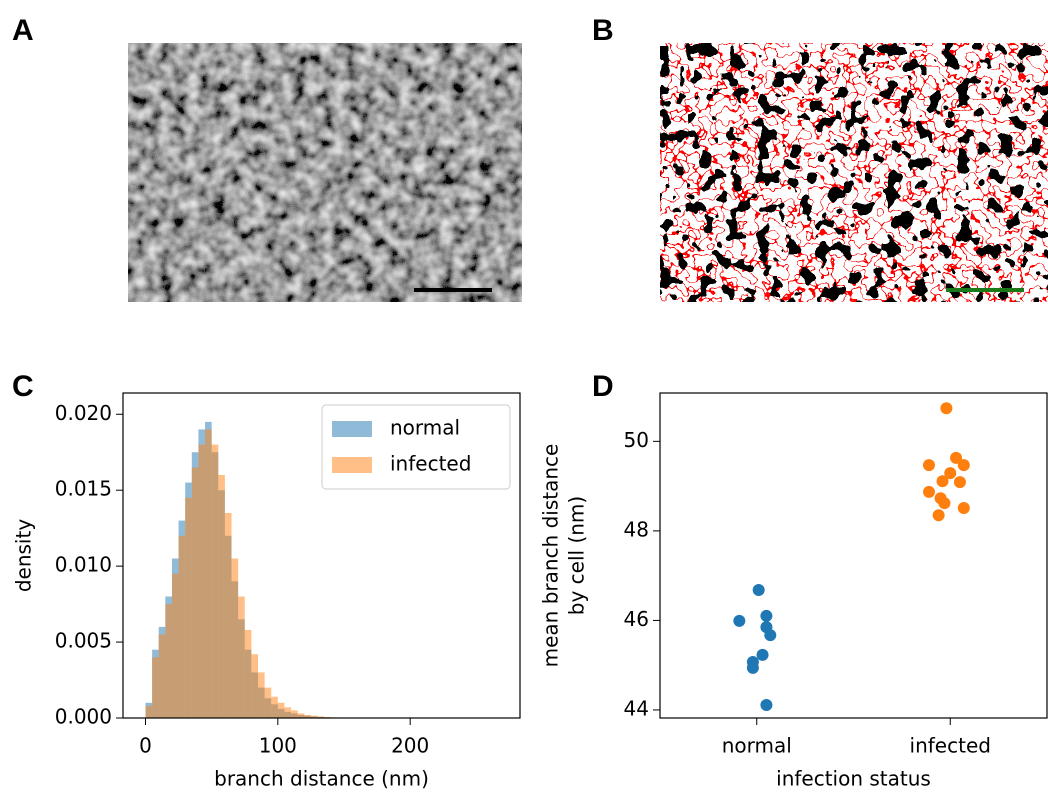  What do you see at coordinates (83, 413) in the screenshot?
I see `y-tick-label: 0.020` at bounding box center [83, 413].